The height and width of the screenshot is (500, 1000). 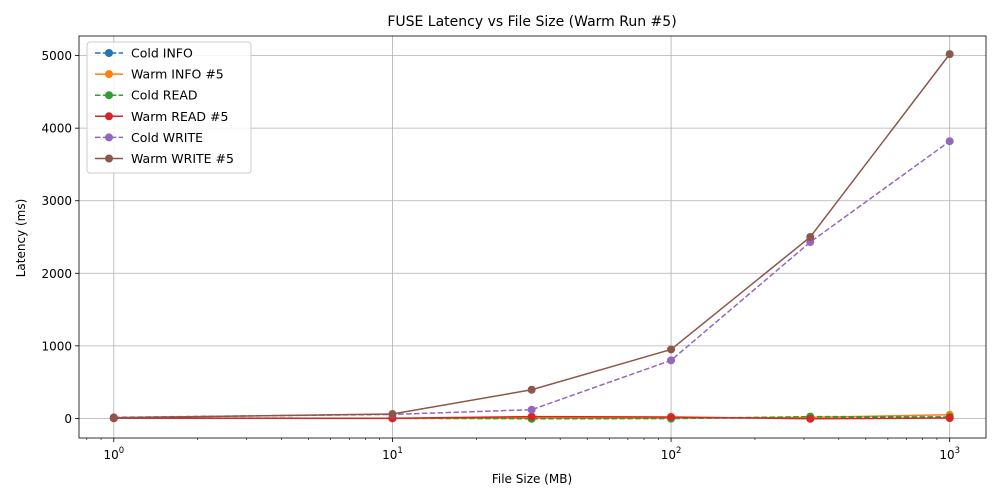 I want to click on y-tick-label: 0, so click(x=68, y=419).